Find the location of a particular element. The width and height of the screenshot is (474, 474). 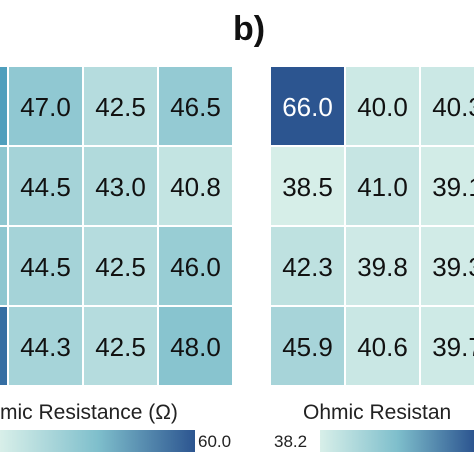

cell-value-label: 42.3 is located at coordinates (307, 267).